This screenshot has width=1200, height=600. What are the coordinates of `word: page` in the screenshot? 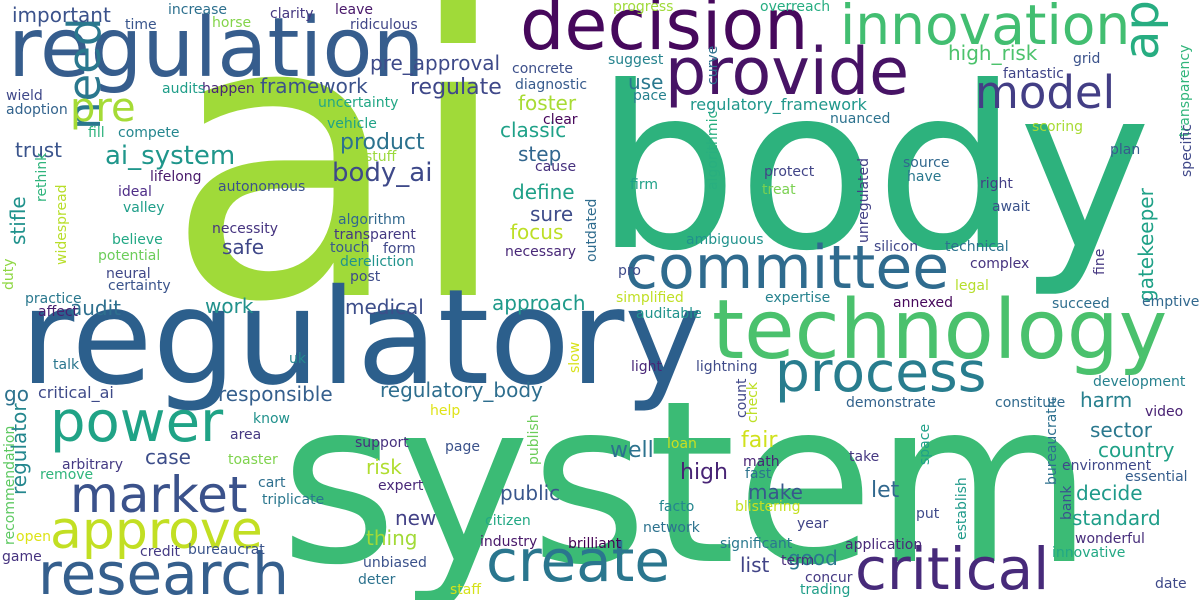 It's located at (462, 447).